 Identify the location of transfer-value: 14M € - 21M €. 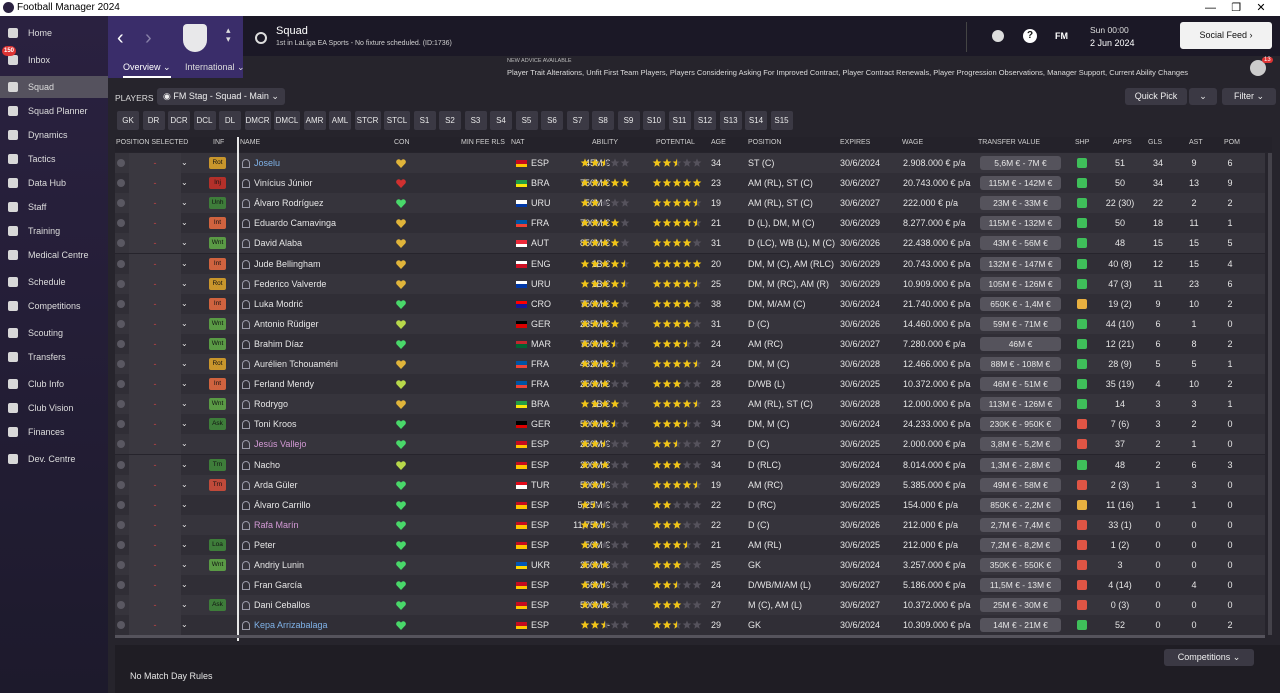
(1020, 625).